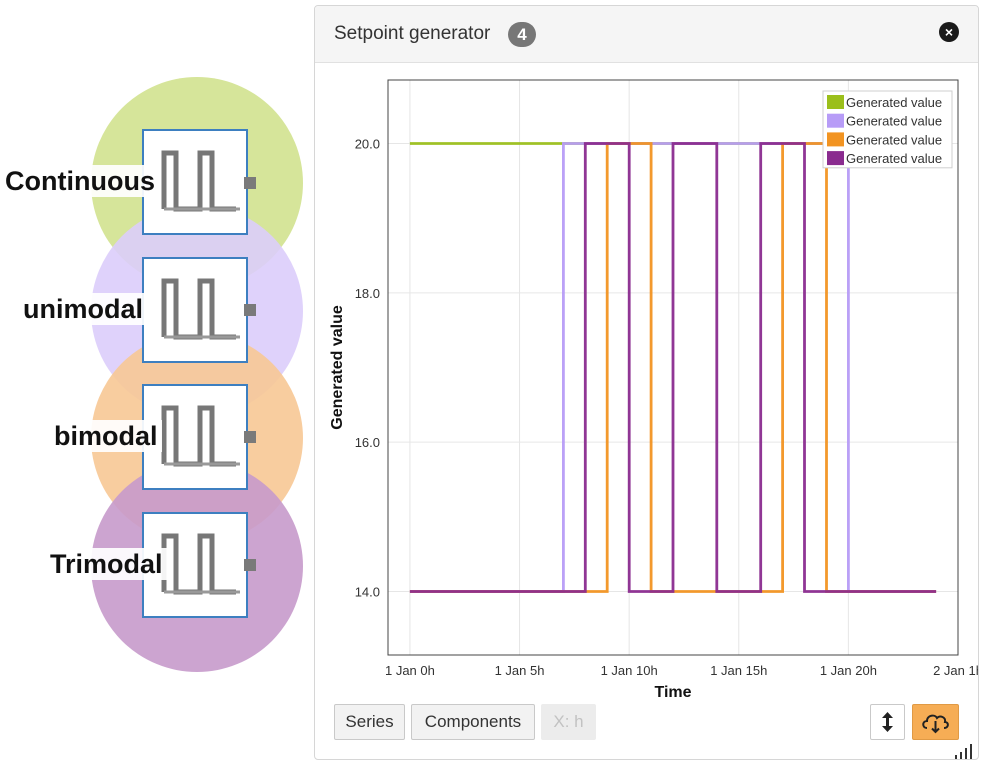 The image size is (985, 765). I want to click on resize-button, so click(887, 722).